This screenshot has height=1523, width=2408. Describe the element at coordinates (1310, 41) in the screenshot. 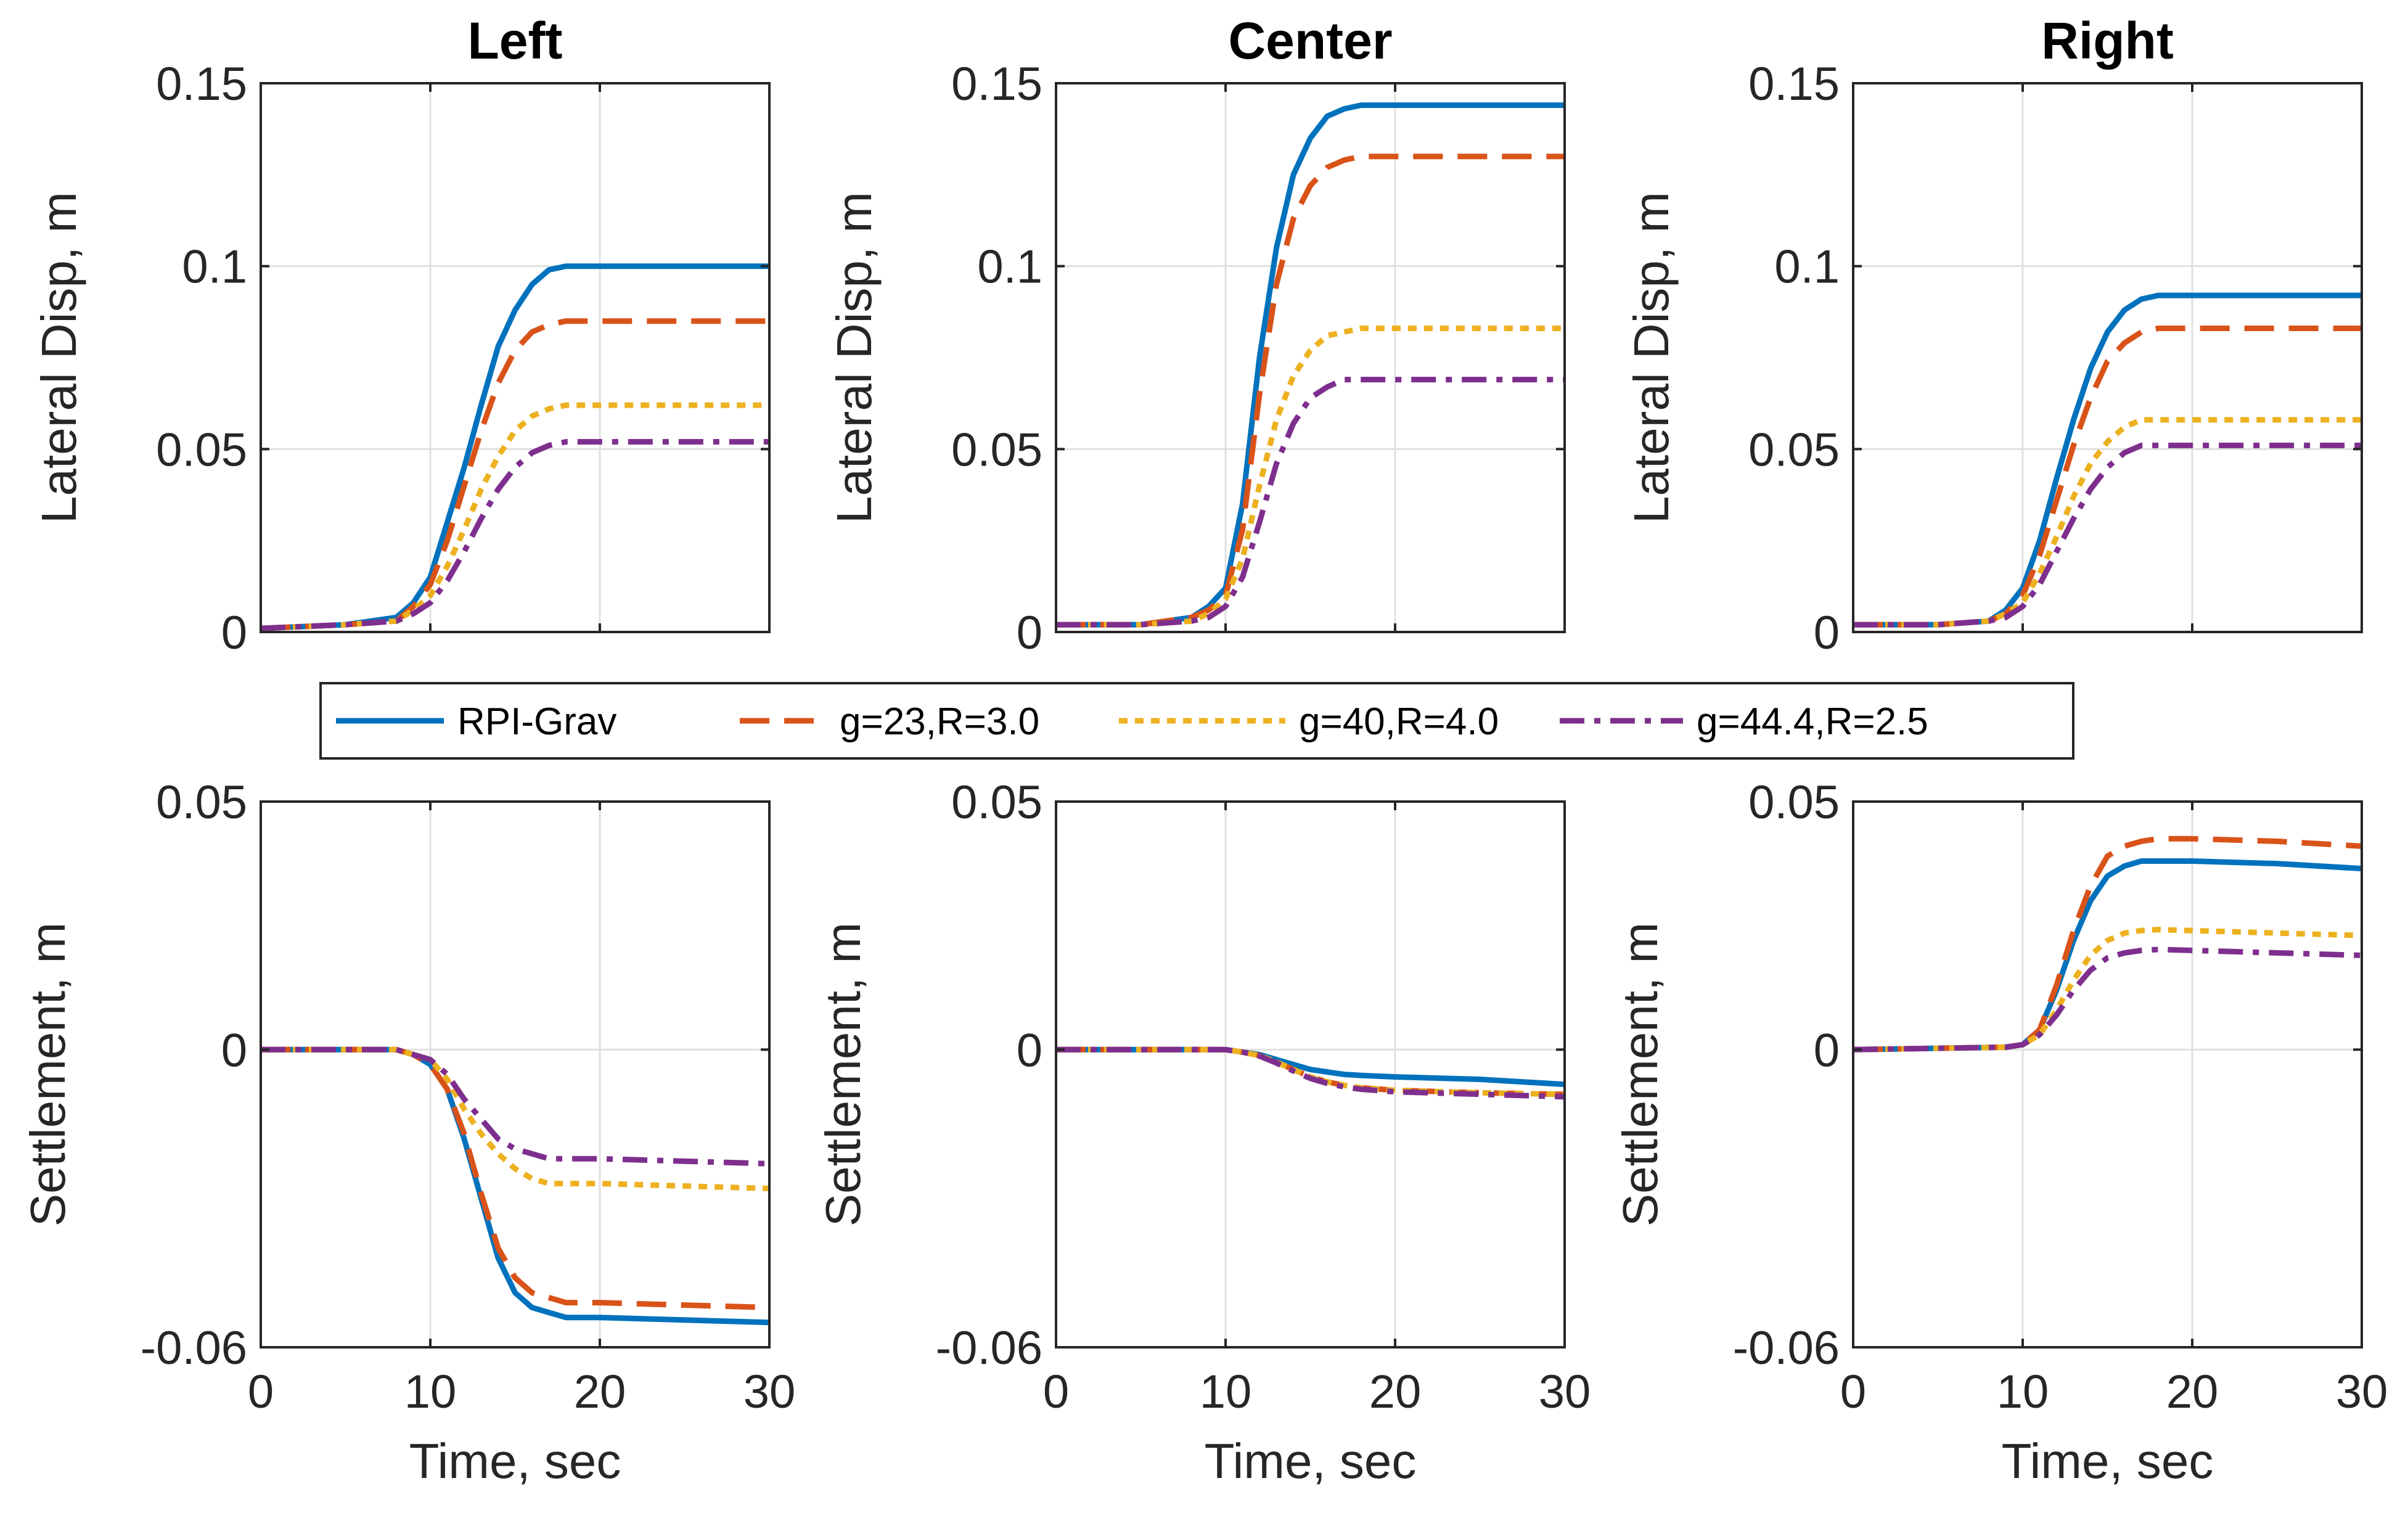

I see `panel-title: Center` at that location.